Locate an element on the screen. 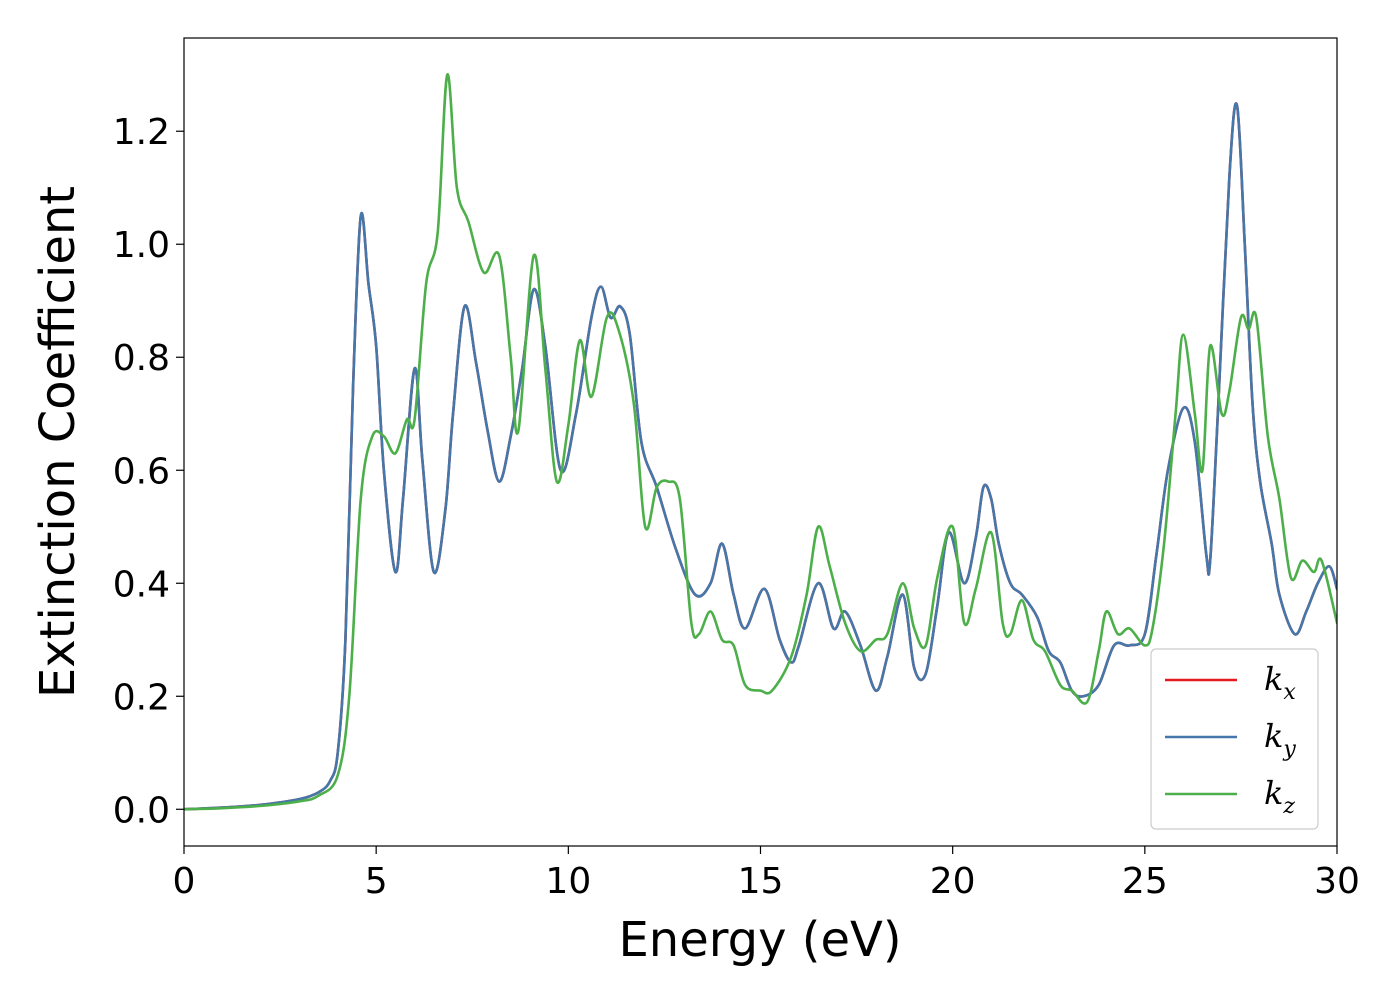  x-axis-label: Energy (eV) is located at coordinates (759, 940).